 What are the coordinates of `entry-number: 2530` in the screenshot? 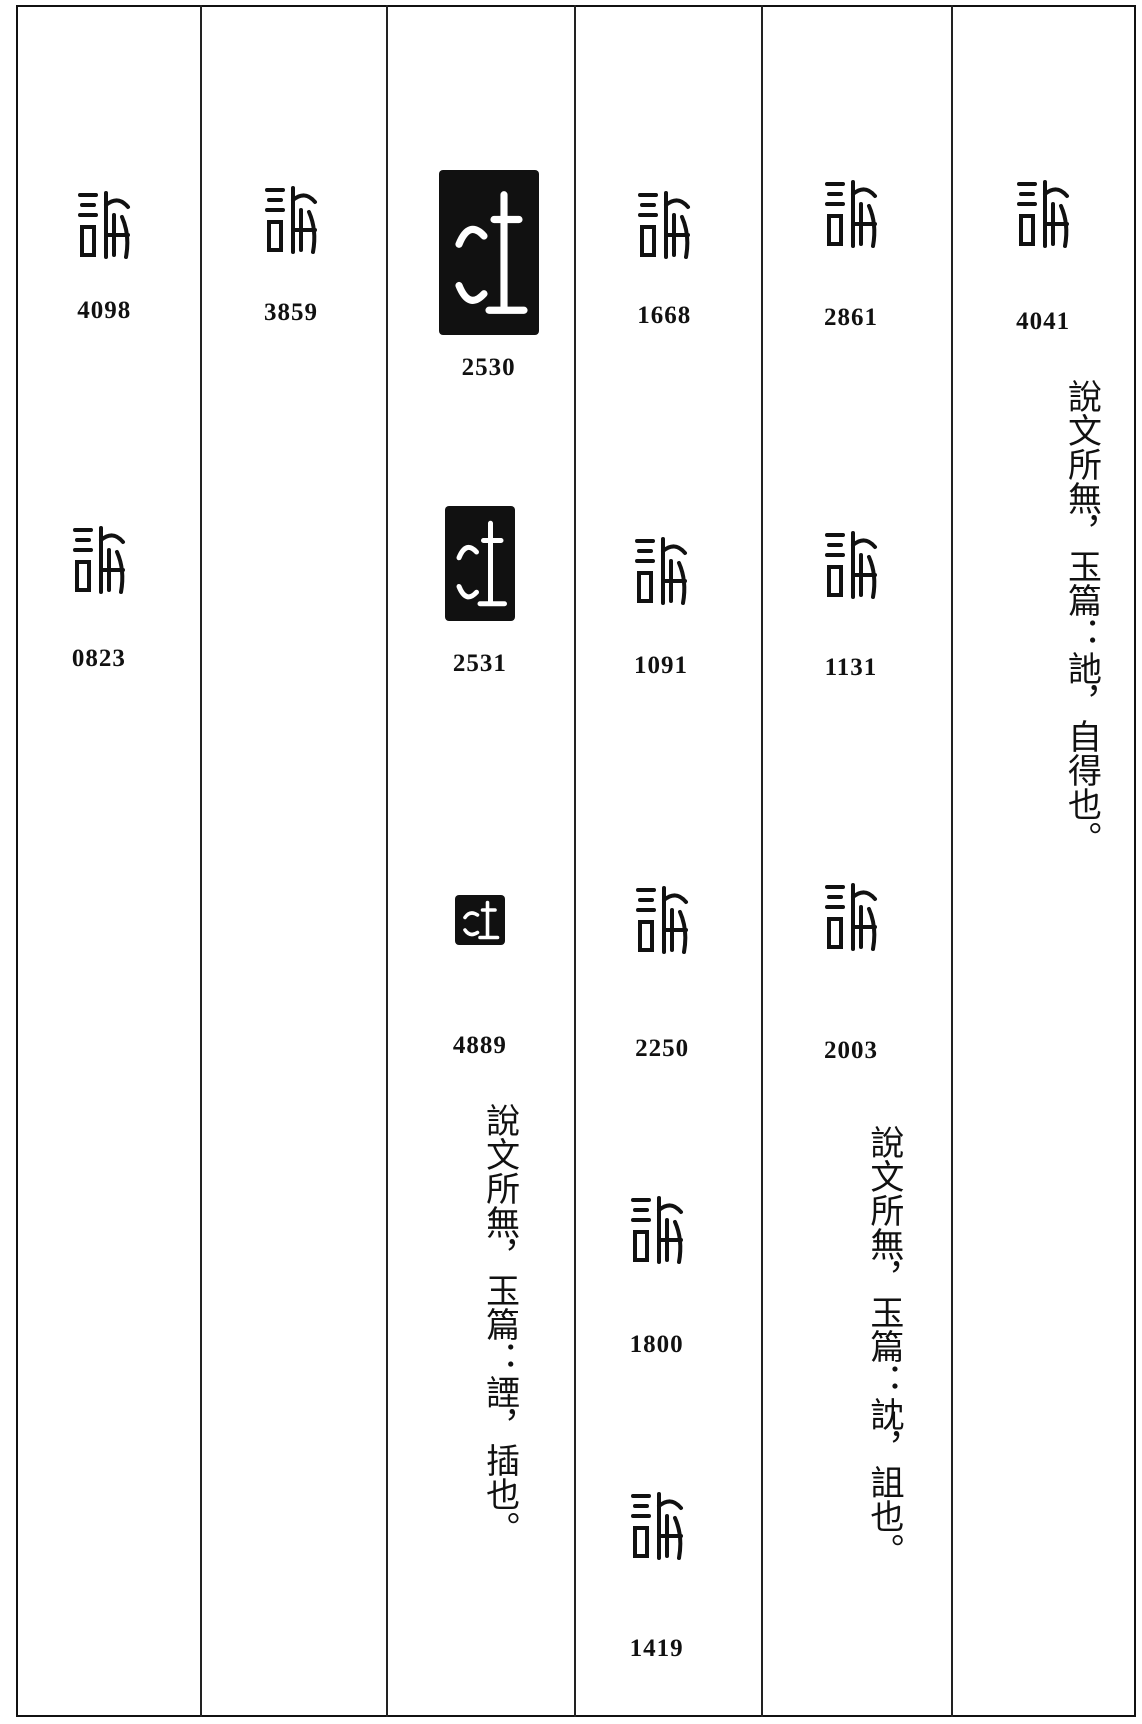 It's located at (488, 367).